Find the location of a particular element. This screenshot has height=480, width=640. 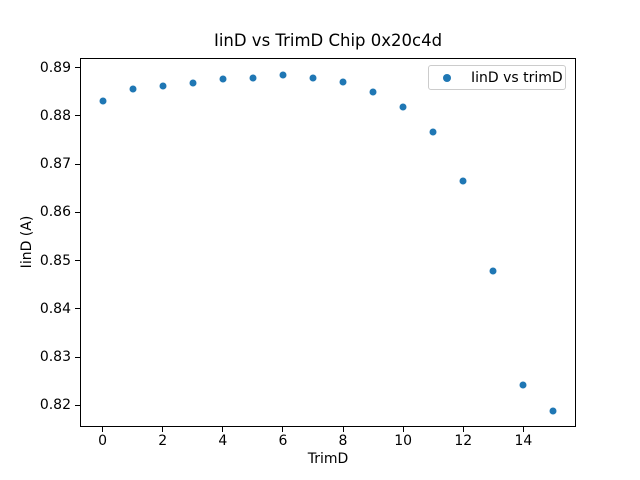

legend: IinD vs trimD is located at coordinates (497, 77).